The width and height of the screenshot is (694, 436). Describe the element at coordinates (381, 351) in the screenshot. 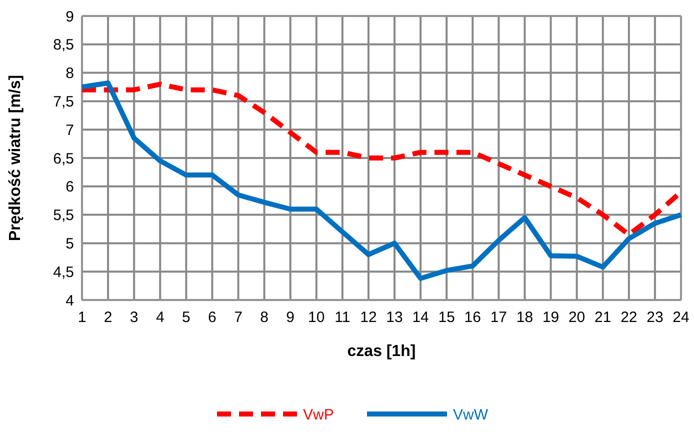

I see `x-axis-title: czas [1h]` at that location.